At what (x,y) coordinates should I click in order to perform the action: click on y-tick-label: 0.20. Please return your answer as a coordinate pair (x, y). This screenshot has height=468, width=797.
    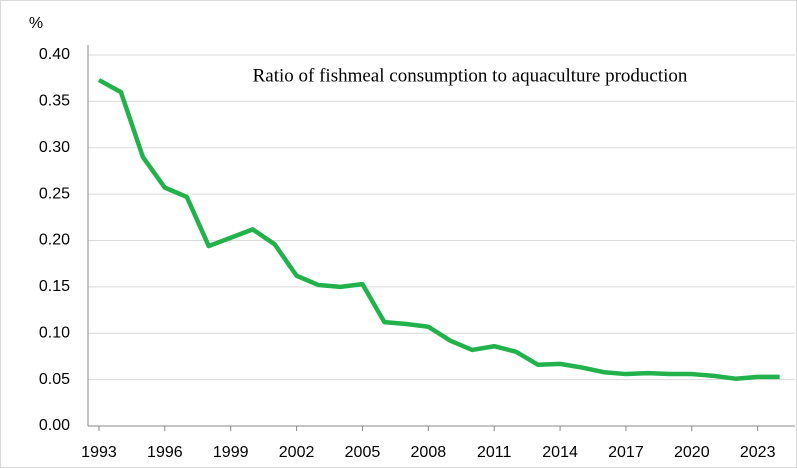
    Looking at the image, I should click on (54, 240).